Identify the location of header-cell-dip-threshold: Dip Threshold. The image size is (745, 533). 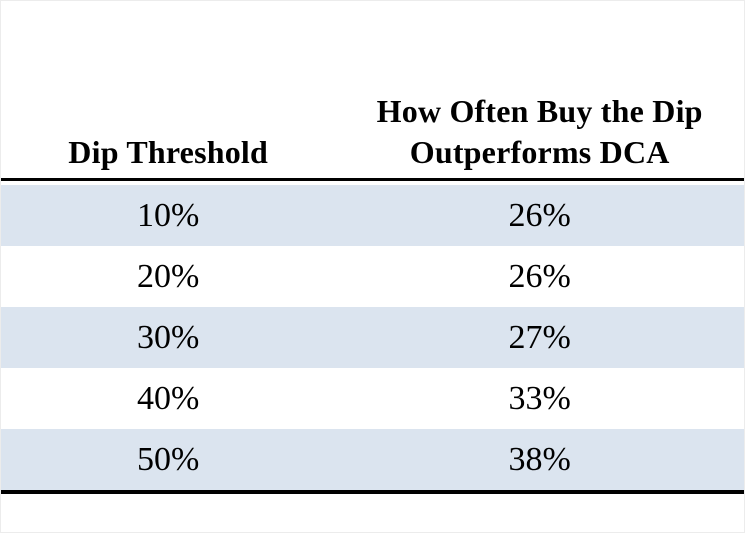
(168, 152).